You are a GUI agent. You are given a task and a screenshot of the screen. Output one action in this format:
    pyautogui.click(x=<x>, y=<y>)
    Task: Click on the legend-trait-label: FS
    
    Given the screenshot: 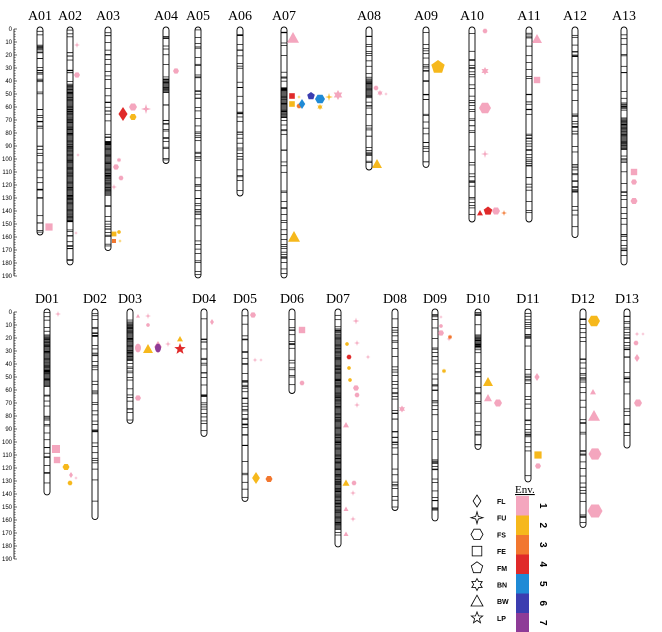 What is the action you would take?
    pyautogui.click(x=501, y=535)
    